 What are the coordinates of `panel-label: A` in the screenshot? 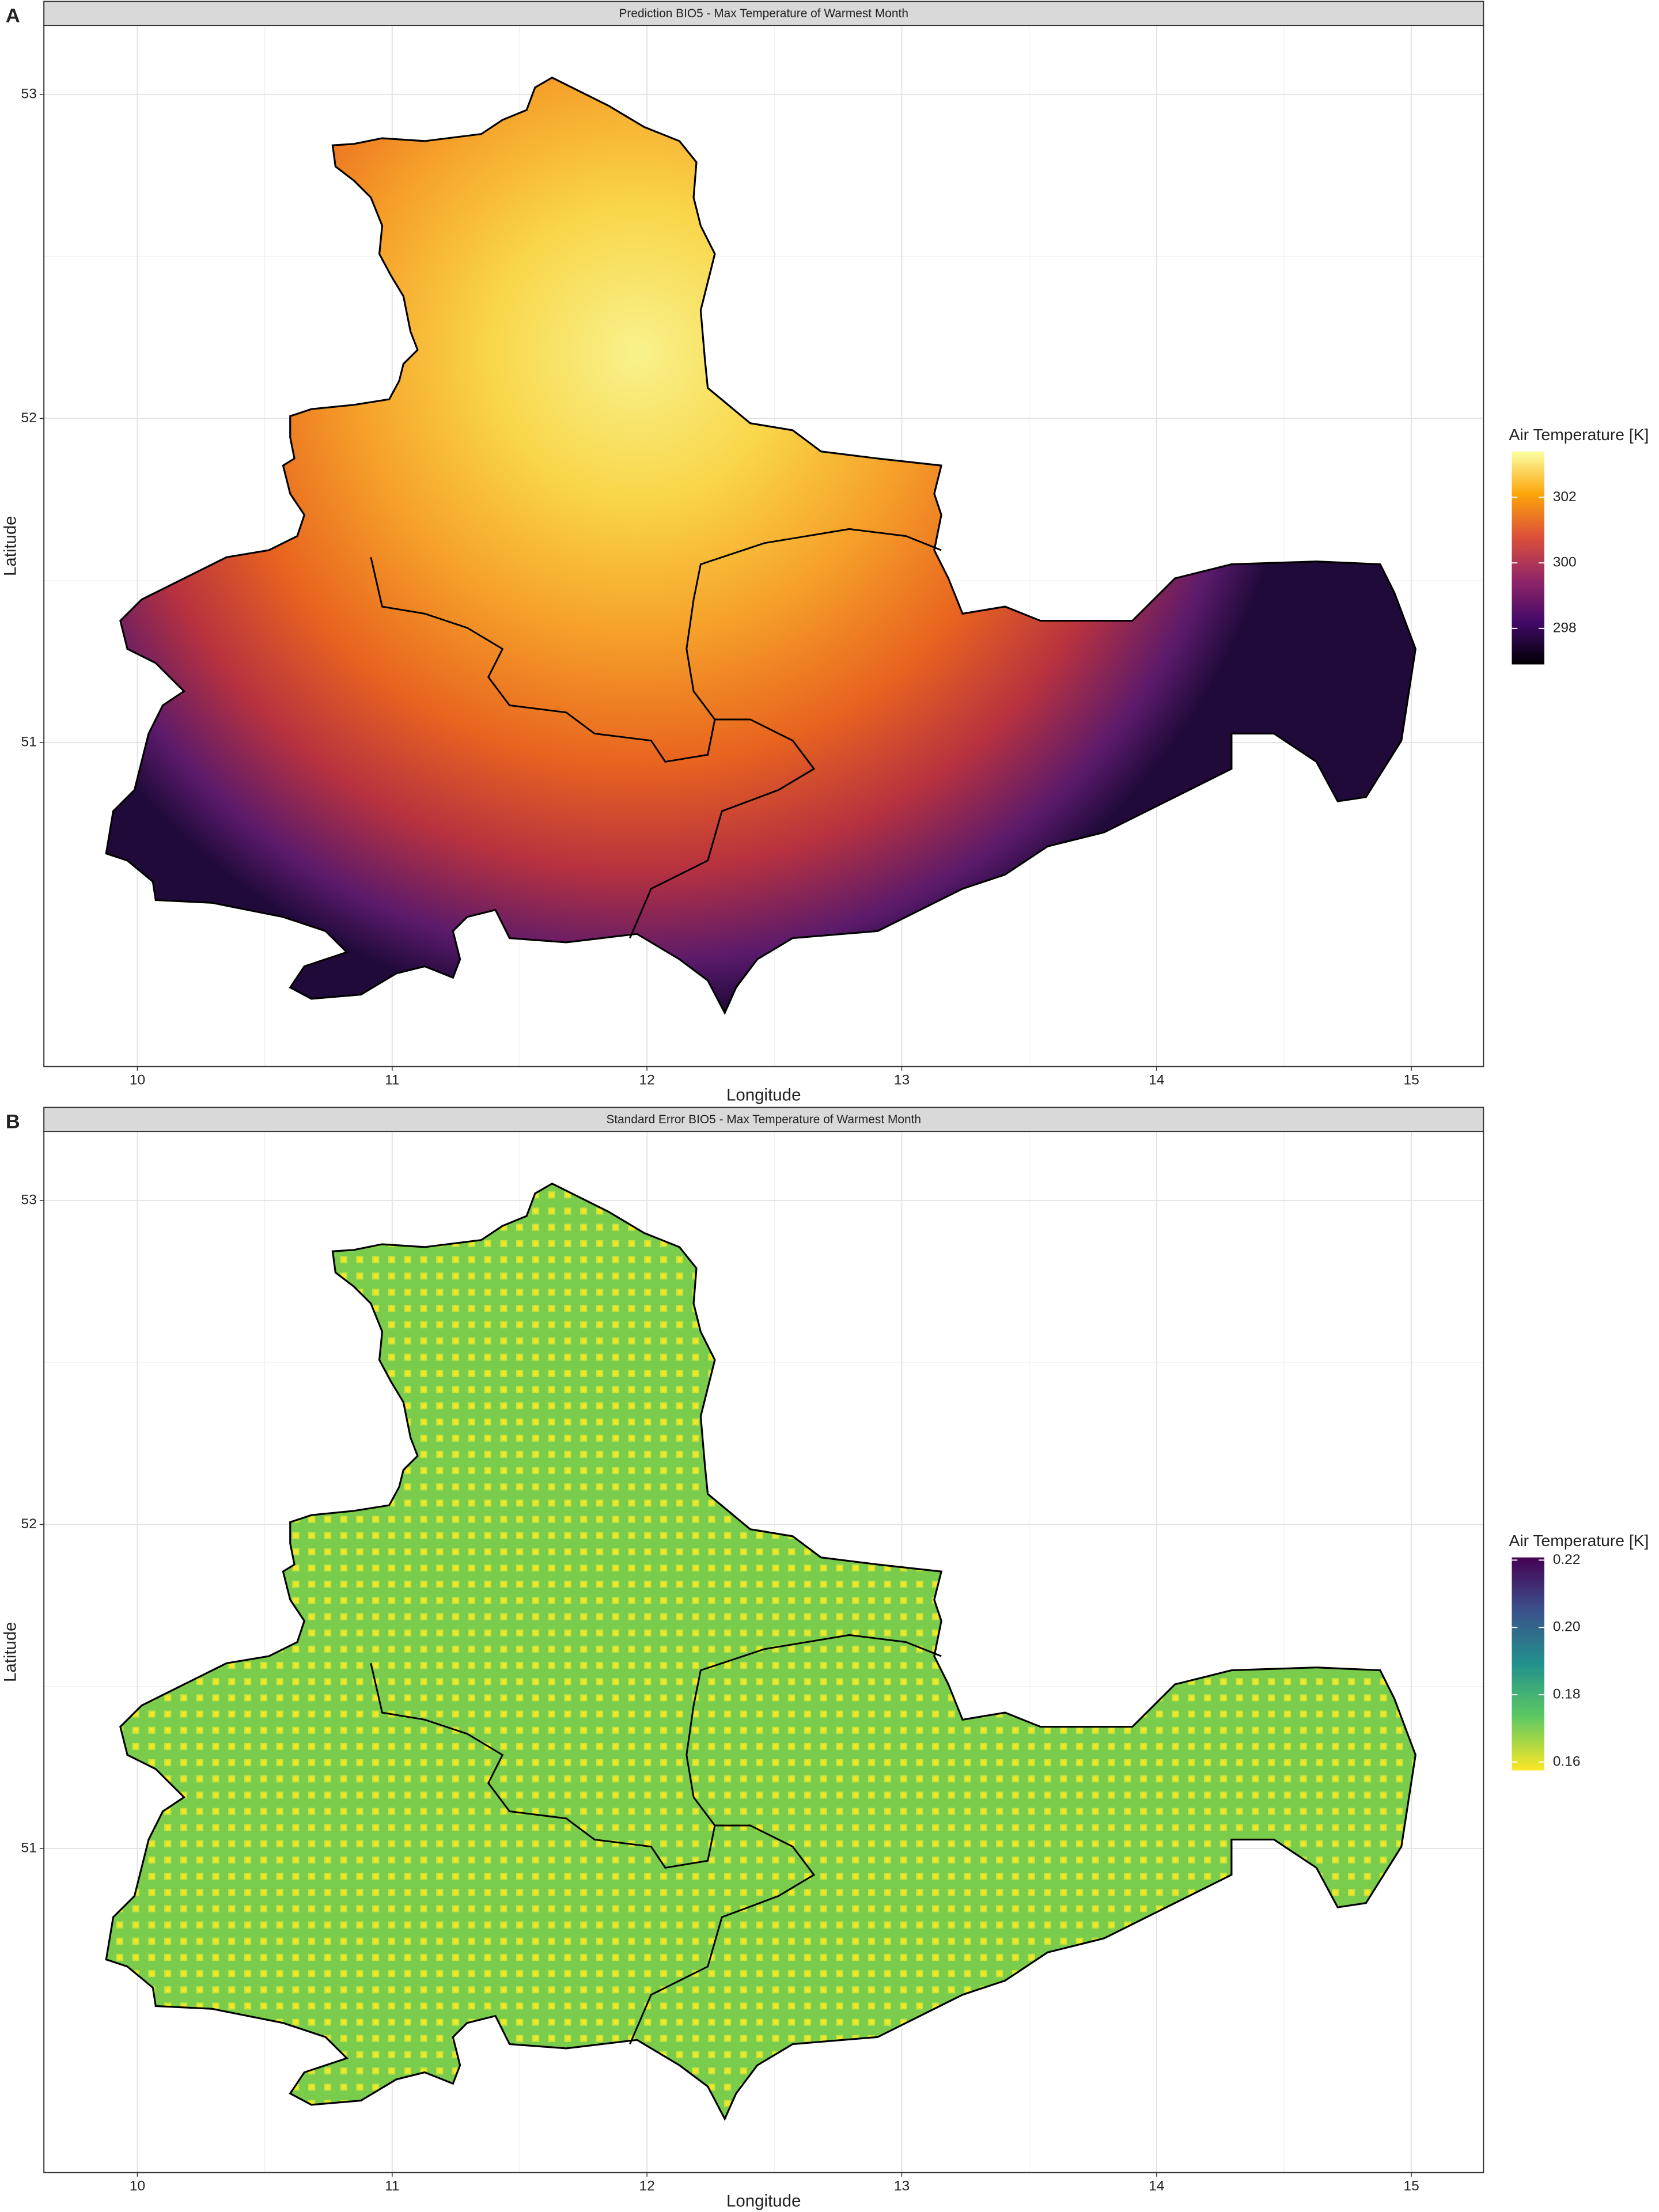 It's located at (13, 16).